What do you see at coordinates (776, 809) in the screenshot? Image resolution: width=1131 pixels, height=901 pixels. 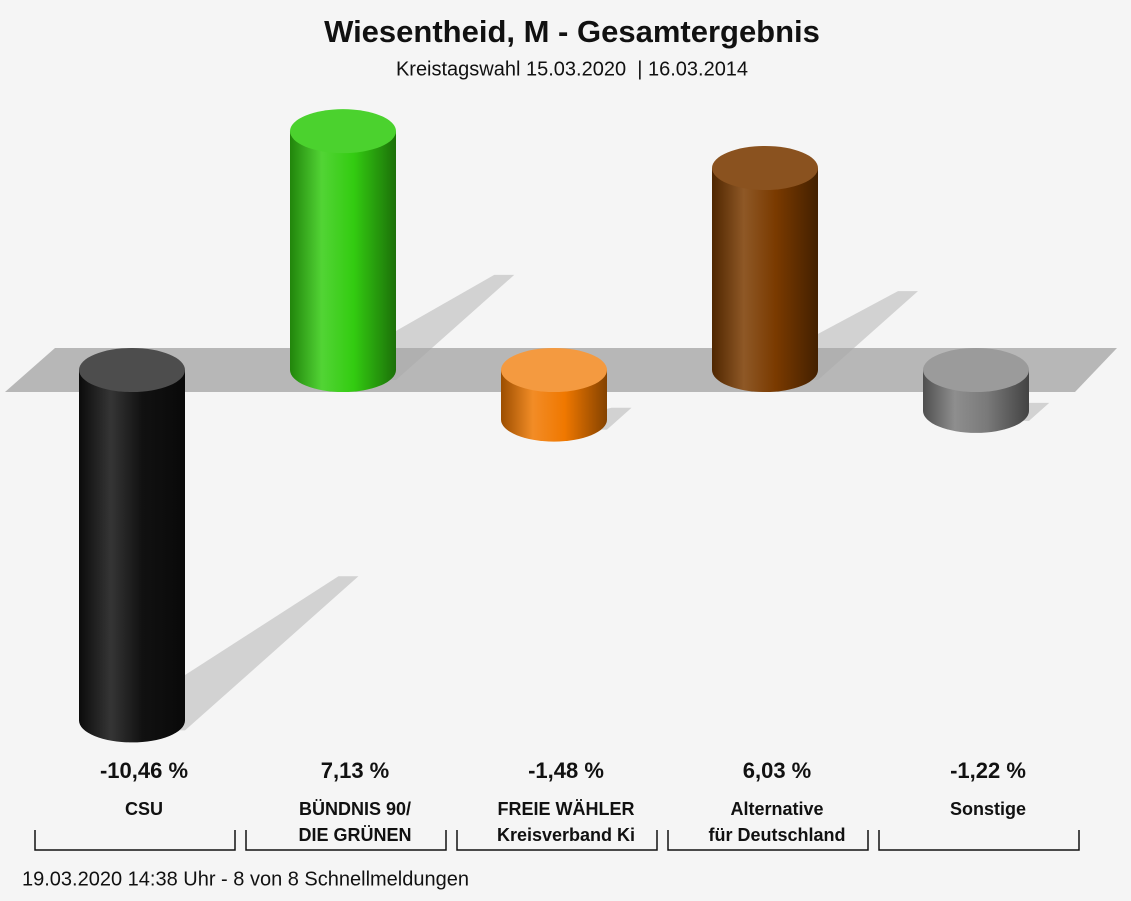 I see `category-label: Alternative` at bounding box center [776, 809].